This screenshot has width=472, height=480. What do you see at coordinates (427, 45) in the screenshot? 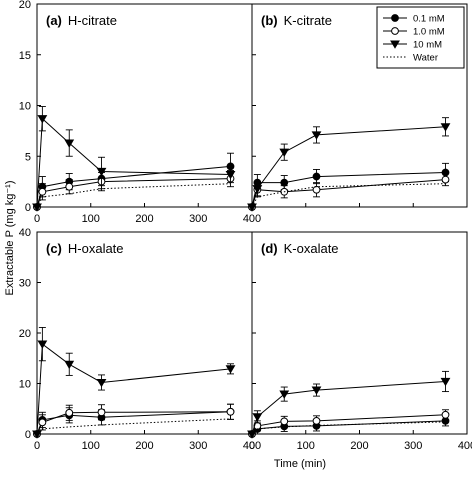
I see `legend-label: 10 mM` at bounding box center [427, 45].